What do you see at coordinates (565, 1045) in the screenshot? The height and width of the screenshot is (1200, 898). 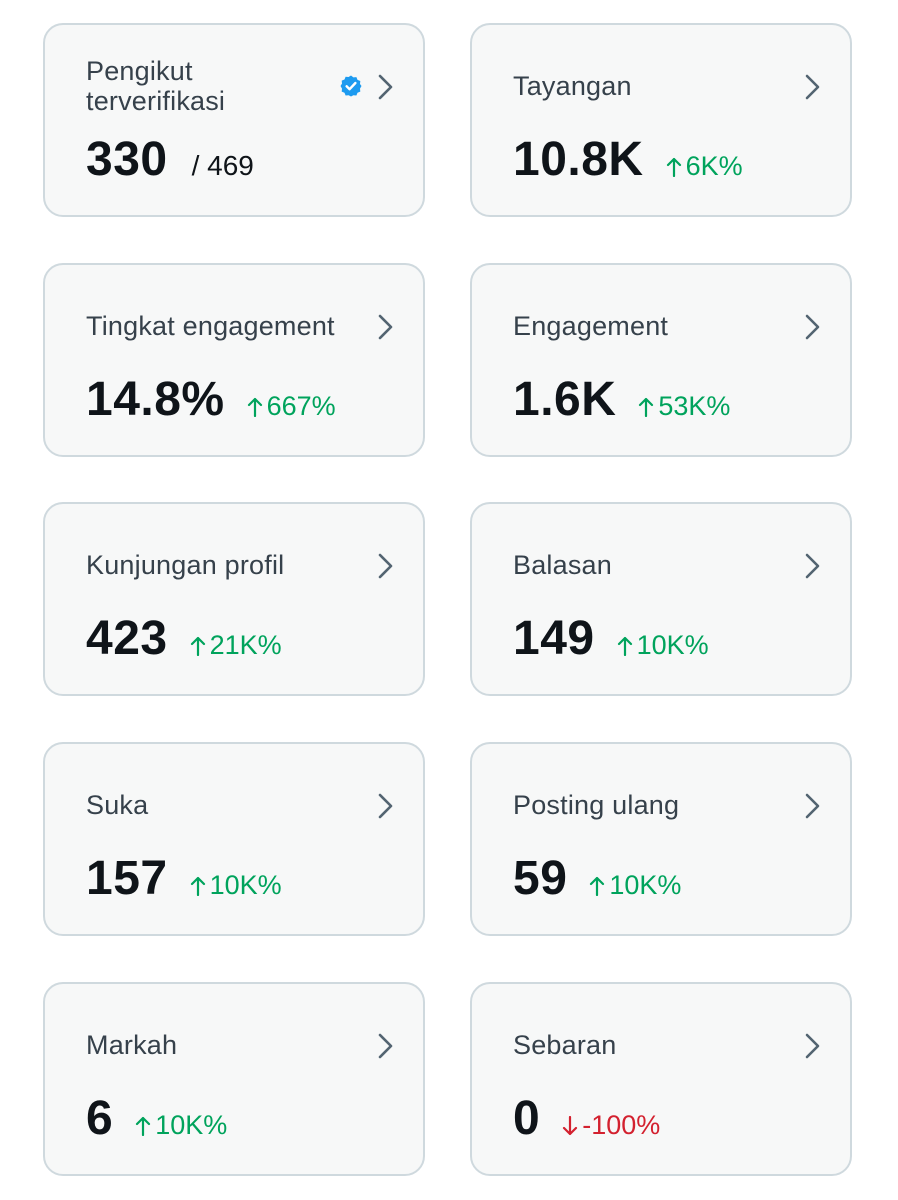 I see `card-title: Sebaran` at bounding box center [565, 1045].